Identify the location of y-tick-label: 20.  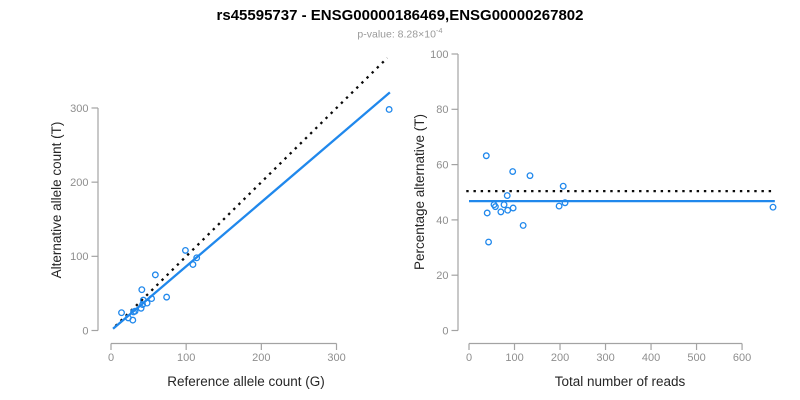
(442, 276).